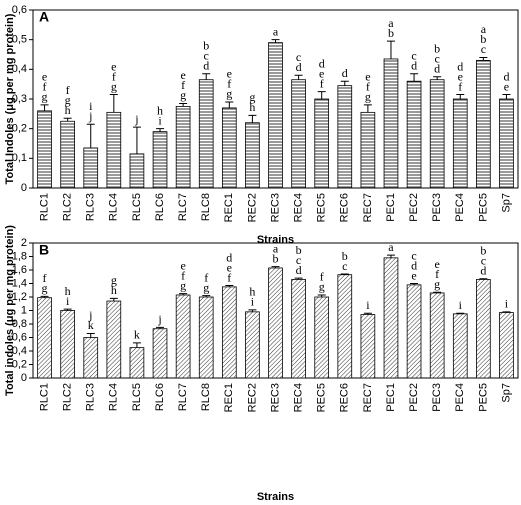 This screenshot has height=505, width=521. Describe the element at coordinates (19, 40) in the screenshot. I see `y-tick-label: 0,5` at that location.